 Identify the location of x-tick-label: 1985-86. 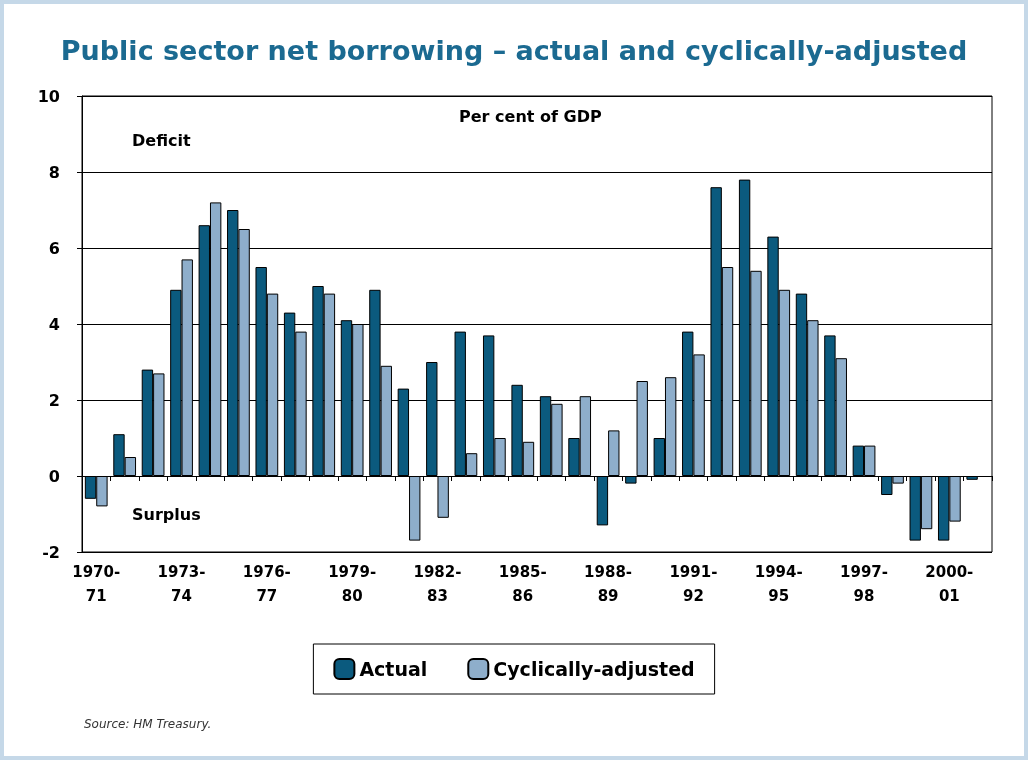
(522, 584).